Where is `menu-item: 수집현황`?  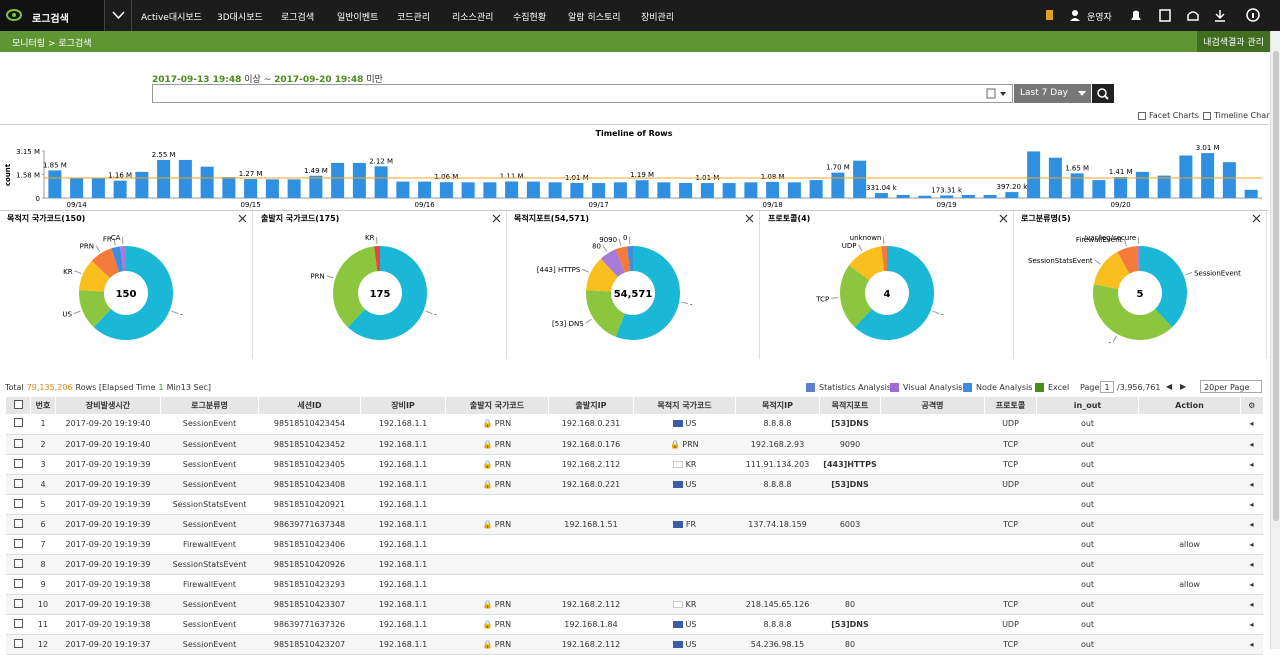
menu-item: 수집현황 is located at coordinates (529, 16).